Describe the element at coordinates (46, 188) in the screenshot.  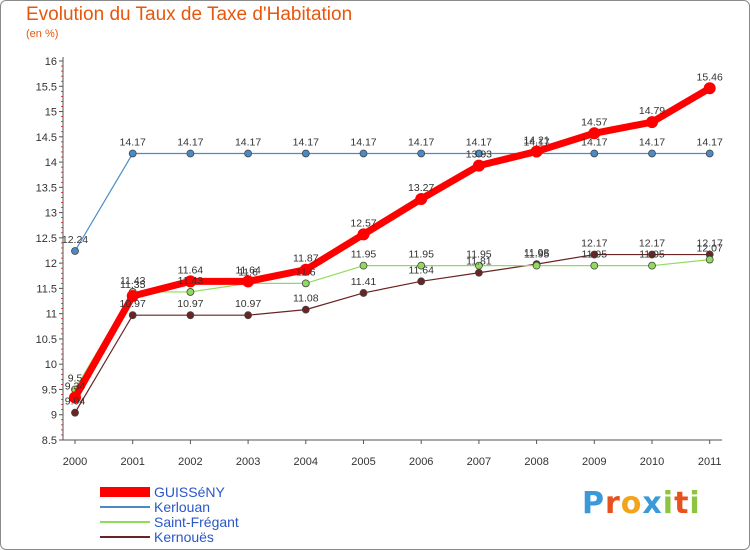
I see `y-tick-label: 13.5` at that location.